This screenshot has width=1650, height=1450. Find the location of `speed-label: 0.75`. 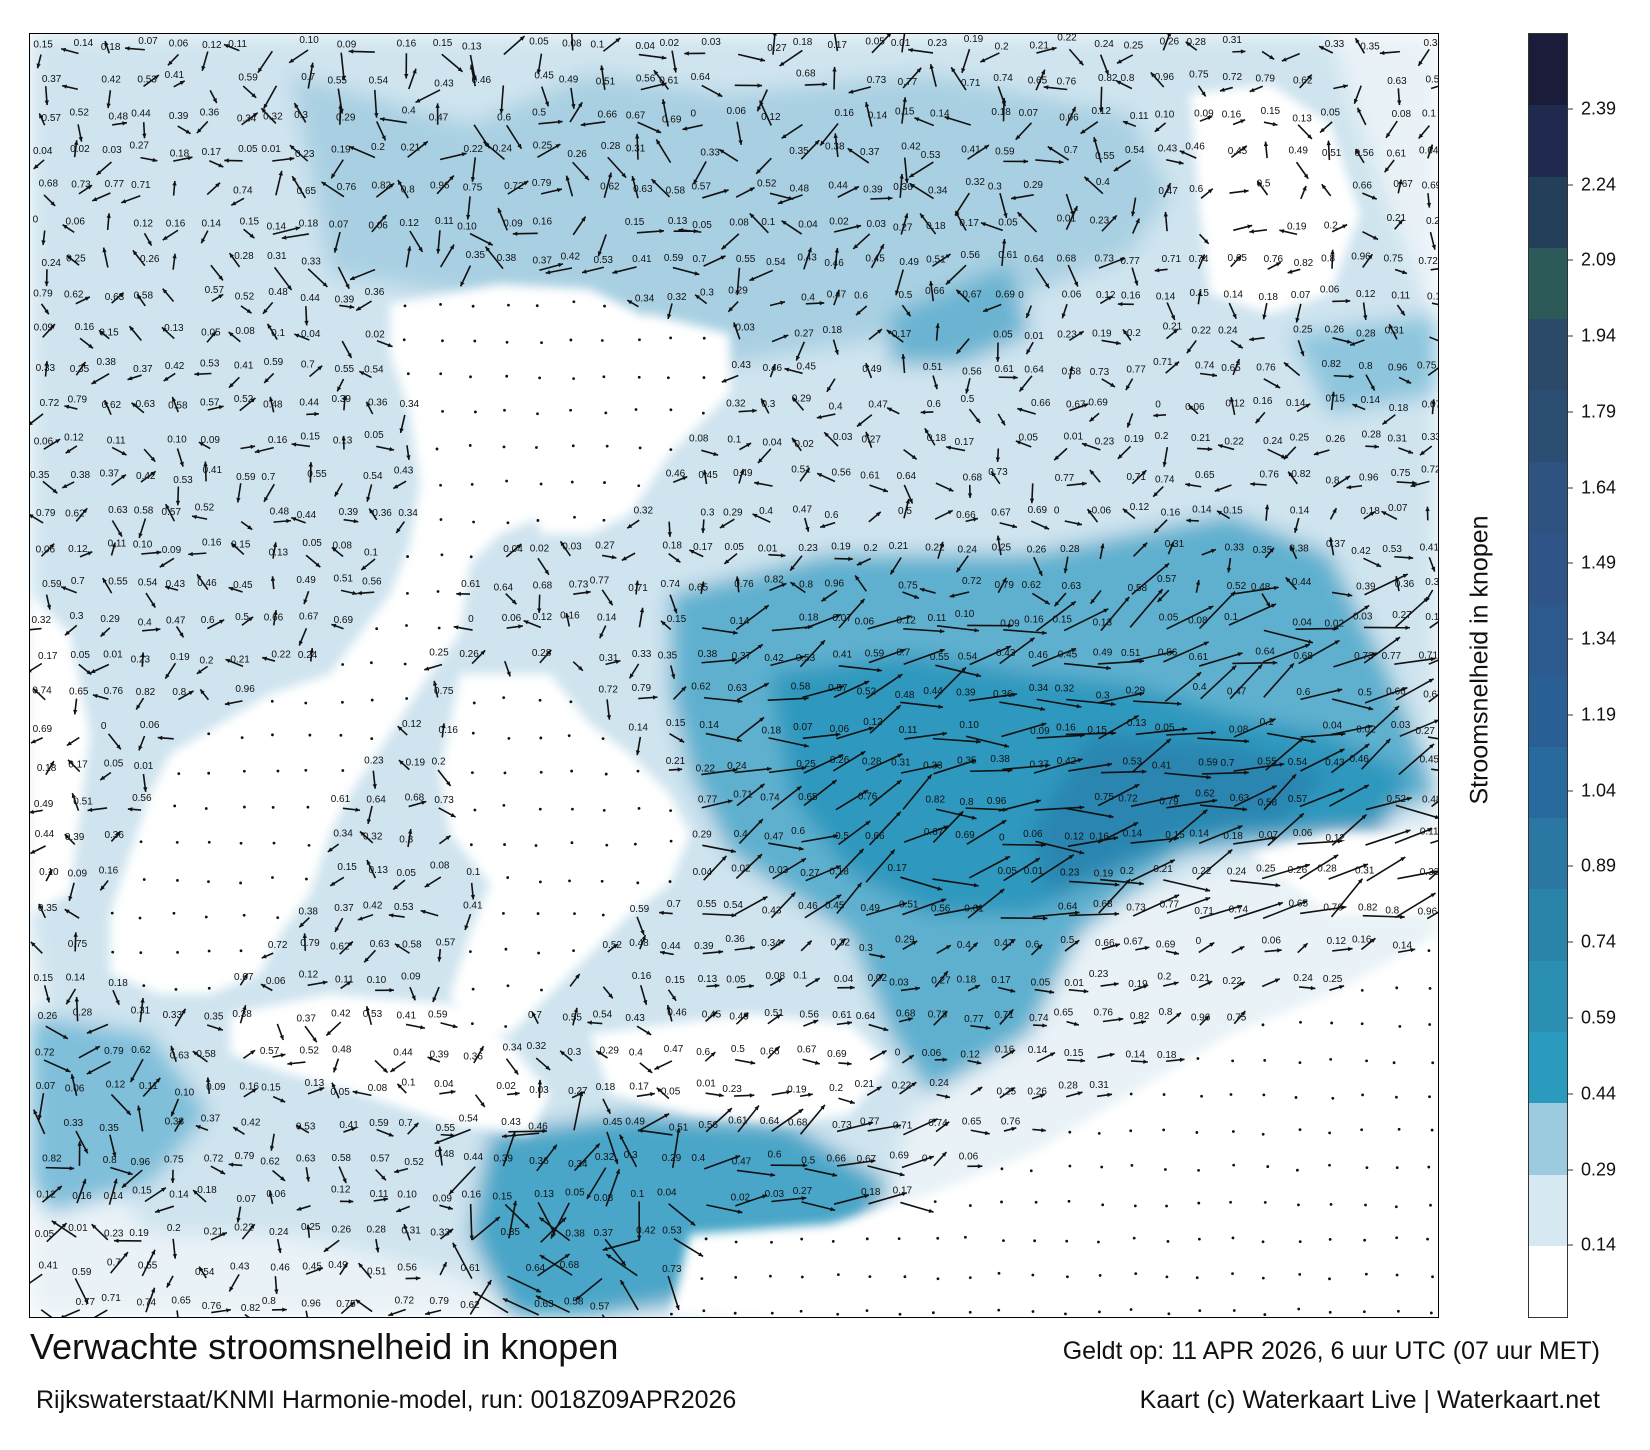

speed-label: 0.75 is located at coordinates (346, 1304).